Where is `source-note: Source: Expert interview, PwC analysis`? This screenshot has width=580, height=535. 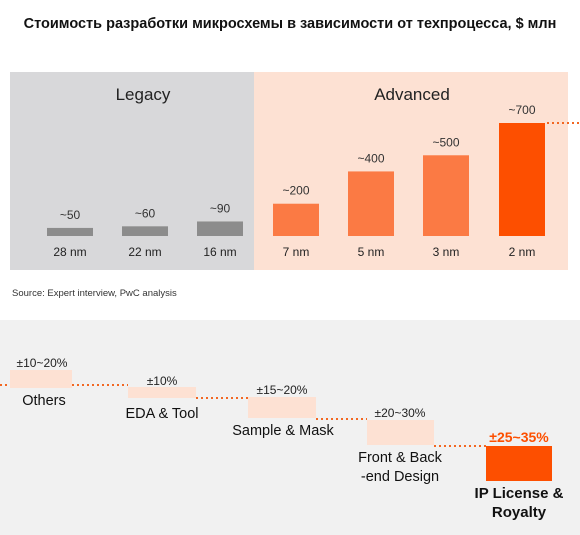
source-note: Source: Expert interview, PwC analysis is located at coordinates (94, 293).